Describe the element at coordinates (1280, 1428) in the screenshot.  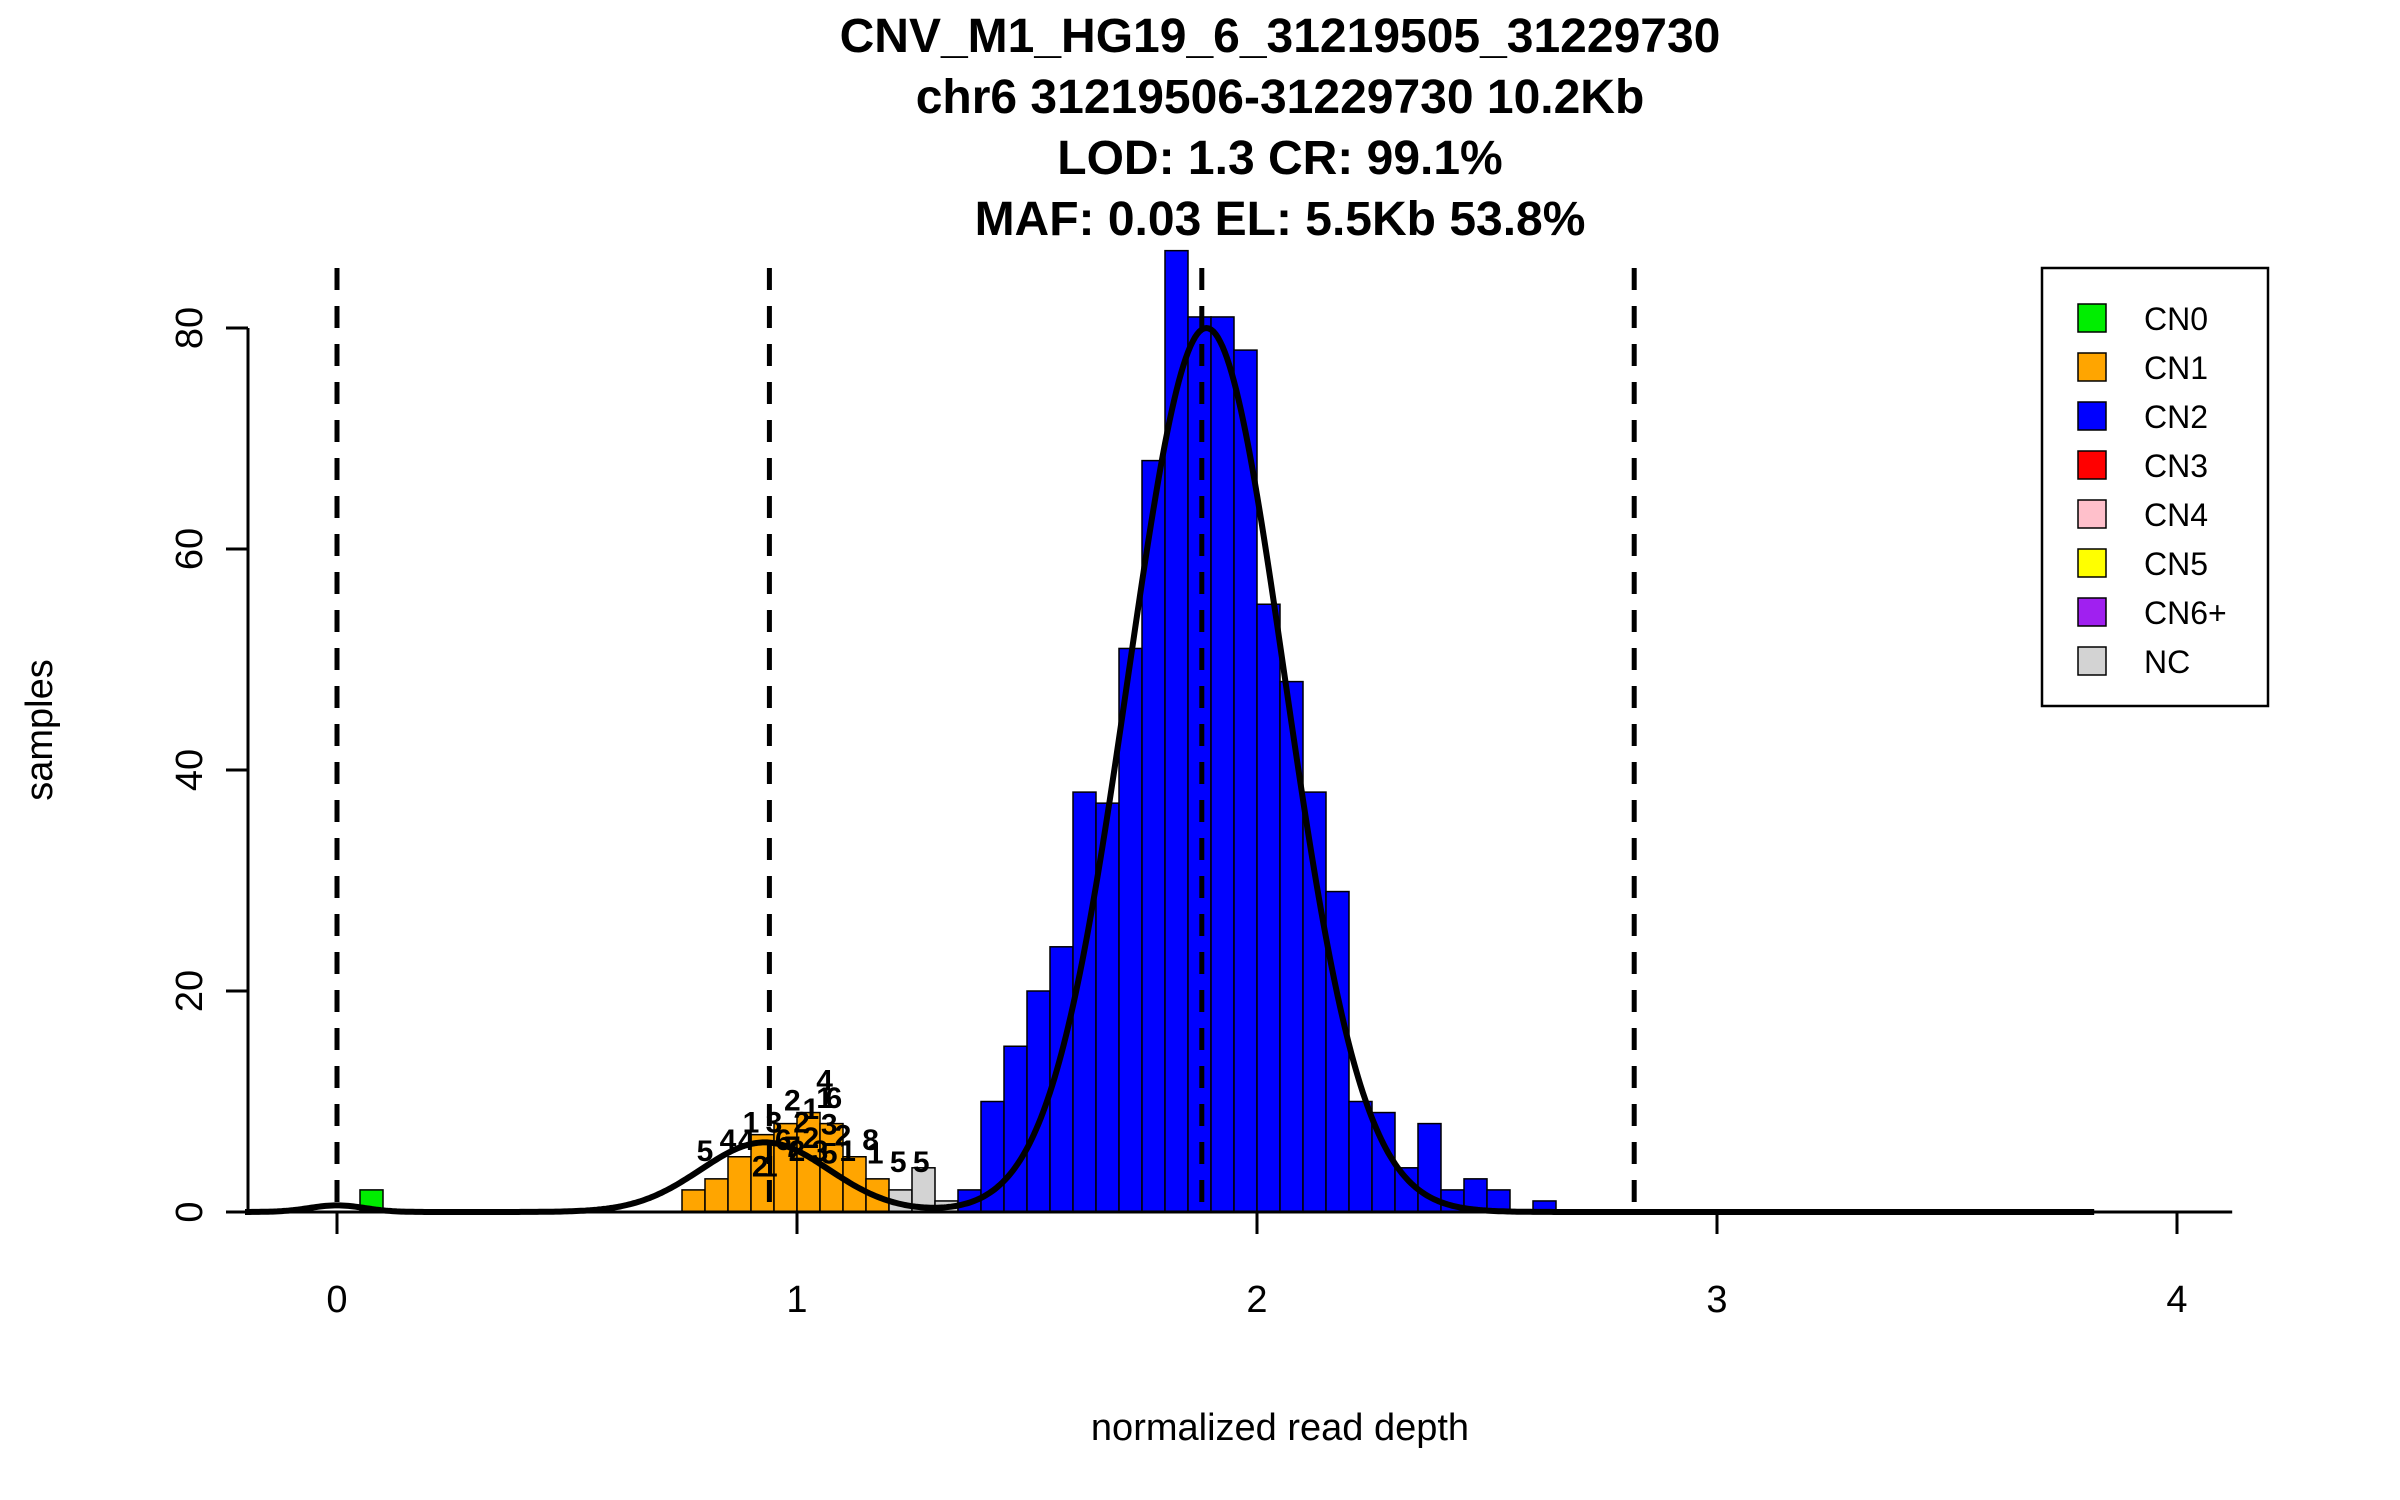
I see `x-axis-label: normalized read depth` at that location.